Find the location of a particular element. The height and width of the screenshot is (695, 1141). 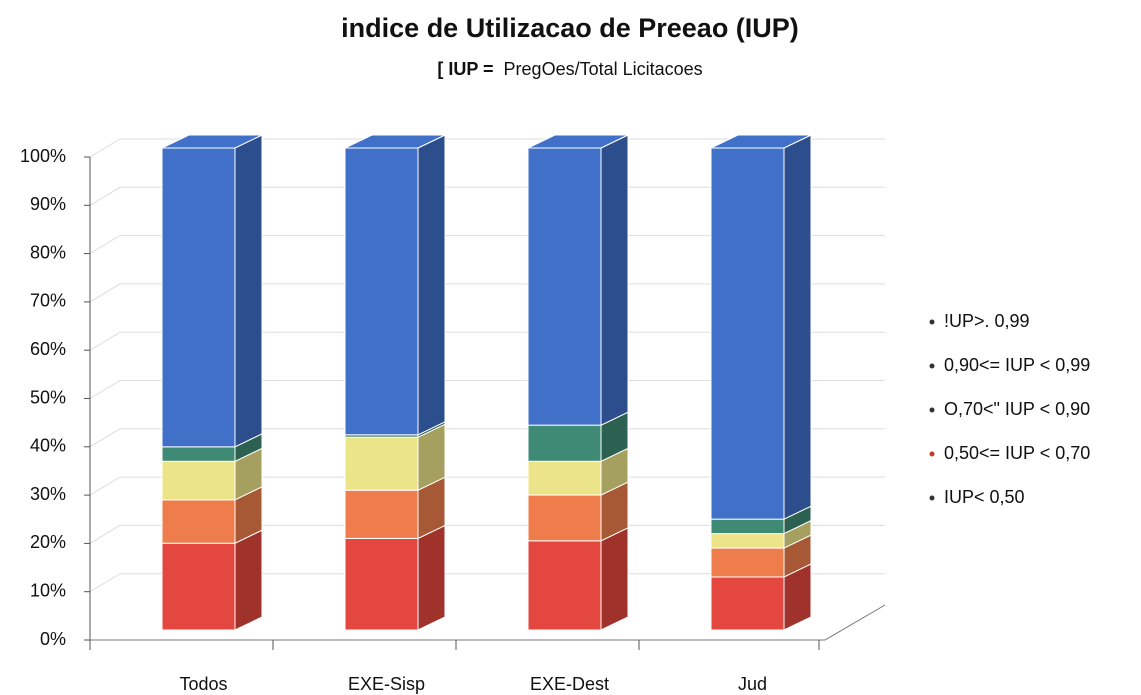

y-tick-label: 20% is located at coordinates (48, 542).